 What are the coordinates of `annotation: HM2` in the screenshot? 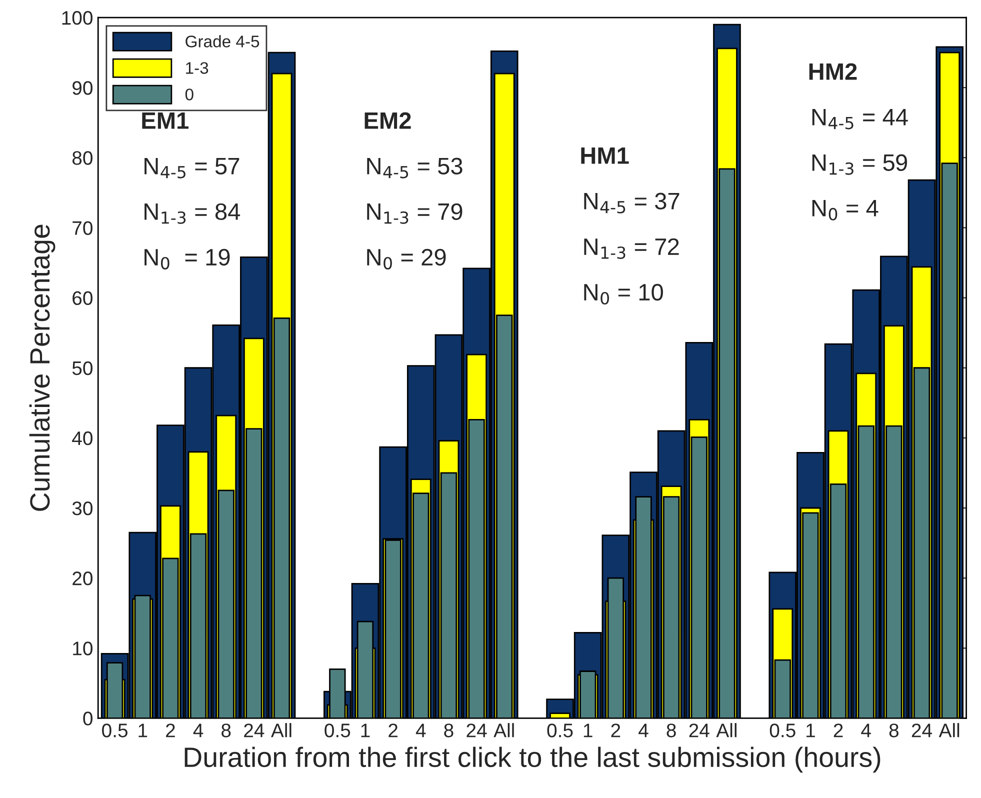 It's located at (833, 71).